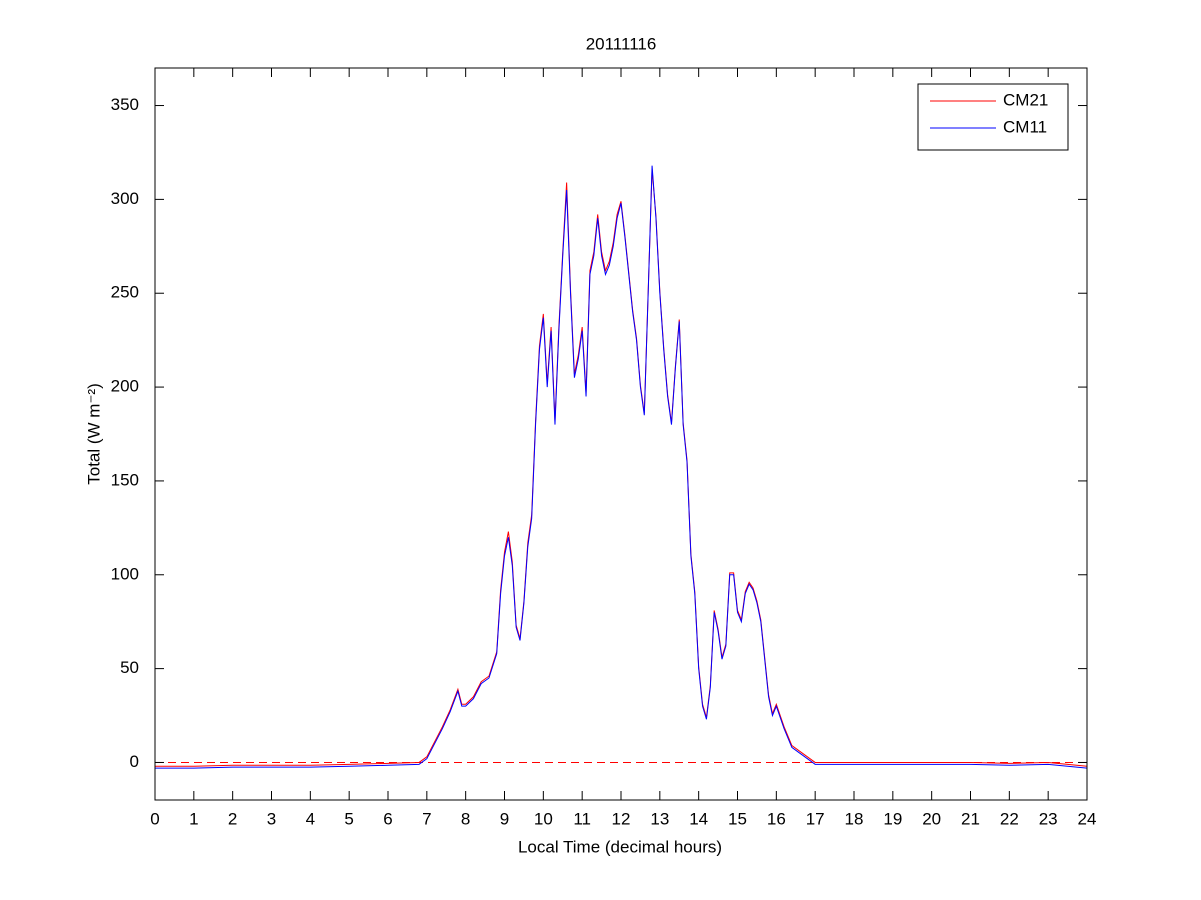  I want to click on x-axis-label: Local Time (decimal hours), so click(620, 846).